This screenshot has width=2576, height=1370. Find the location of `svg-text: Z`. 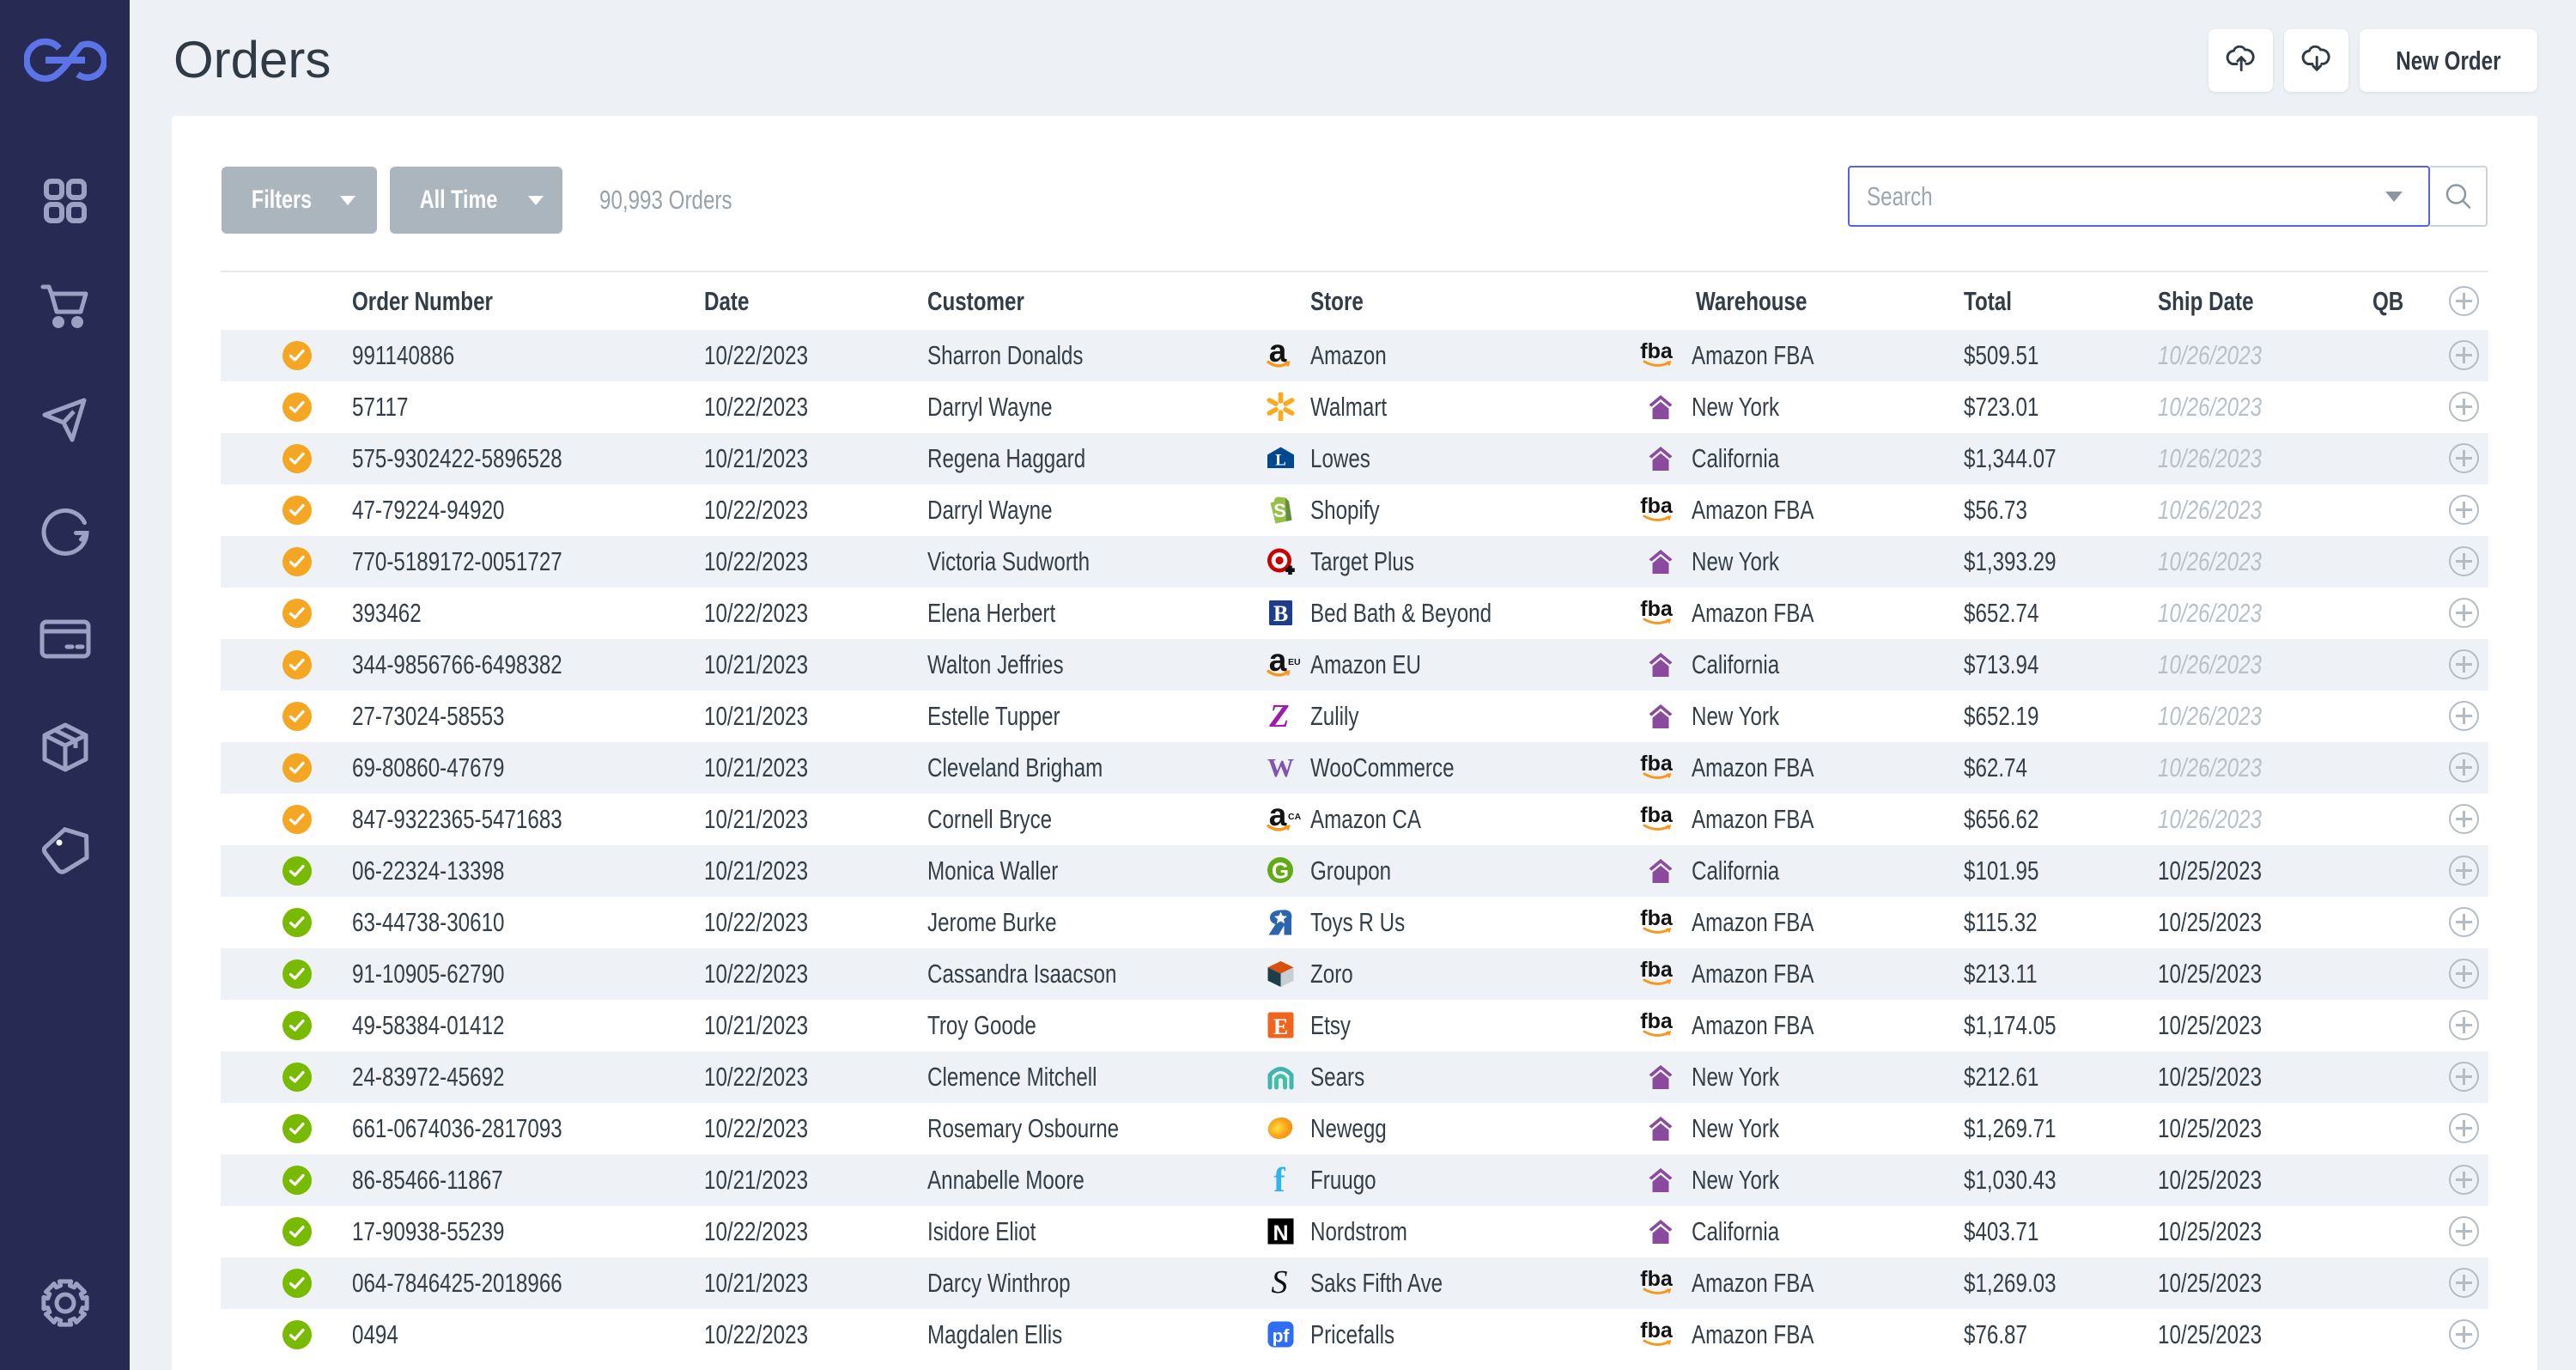

svg-text: Z is located at coordinates (1279, 716).